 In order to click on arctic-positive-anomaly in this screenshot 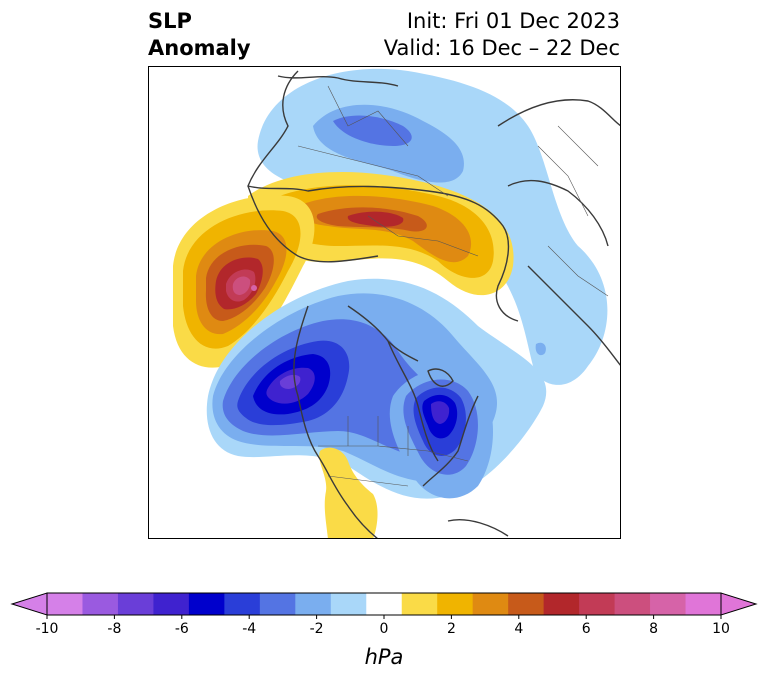, I will do `click(381, 234)`.